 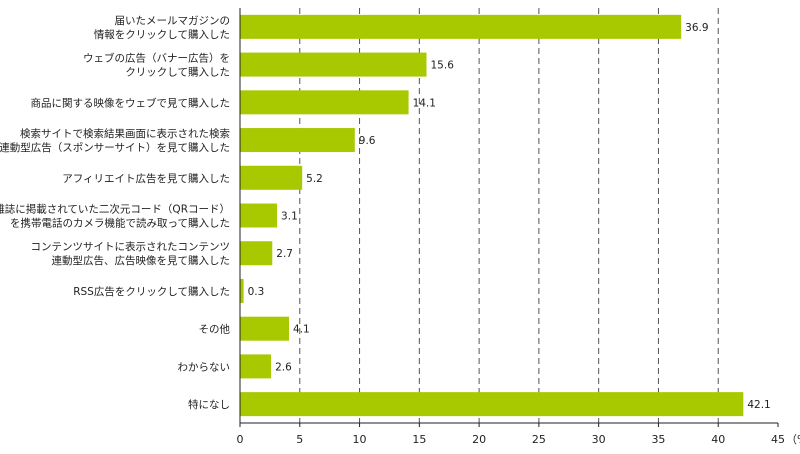 I want to click on value-label: 9.6, so click(x=367, y=141).